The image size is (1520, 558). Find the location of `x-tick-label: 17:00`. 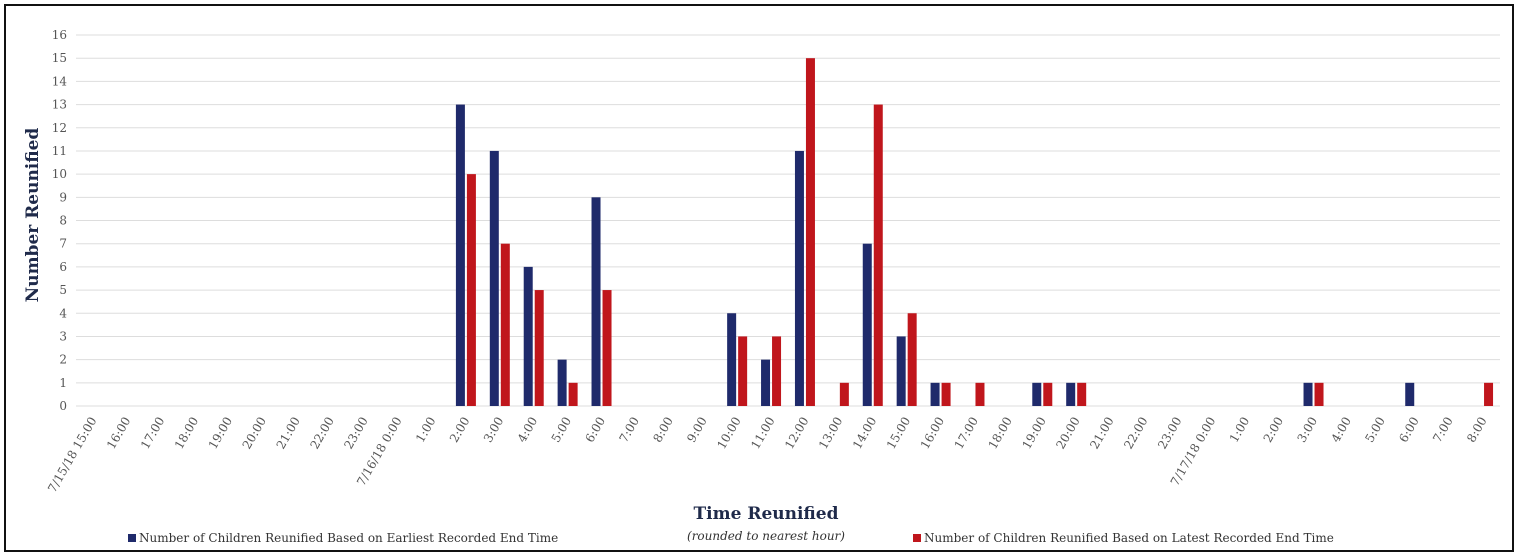

x-tick-label: 17:00 is located at coordinates (152, 433).